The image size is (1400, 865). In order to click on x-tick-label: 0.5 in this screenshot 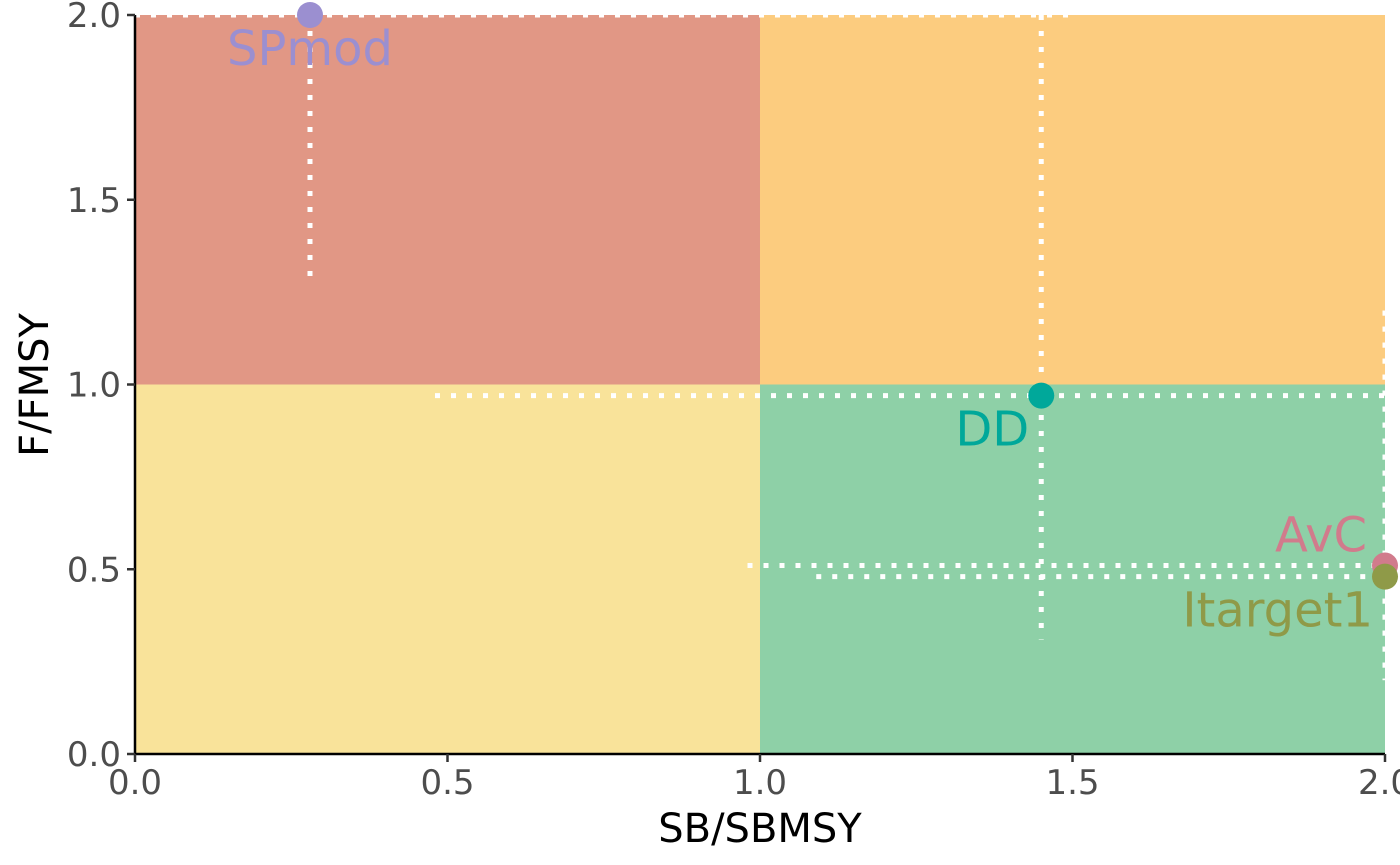, I will do `click(447, 783)`.